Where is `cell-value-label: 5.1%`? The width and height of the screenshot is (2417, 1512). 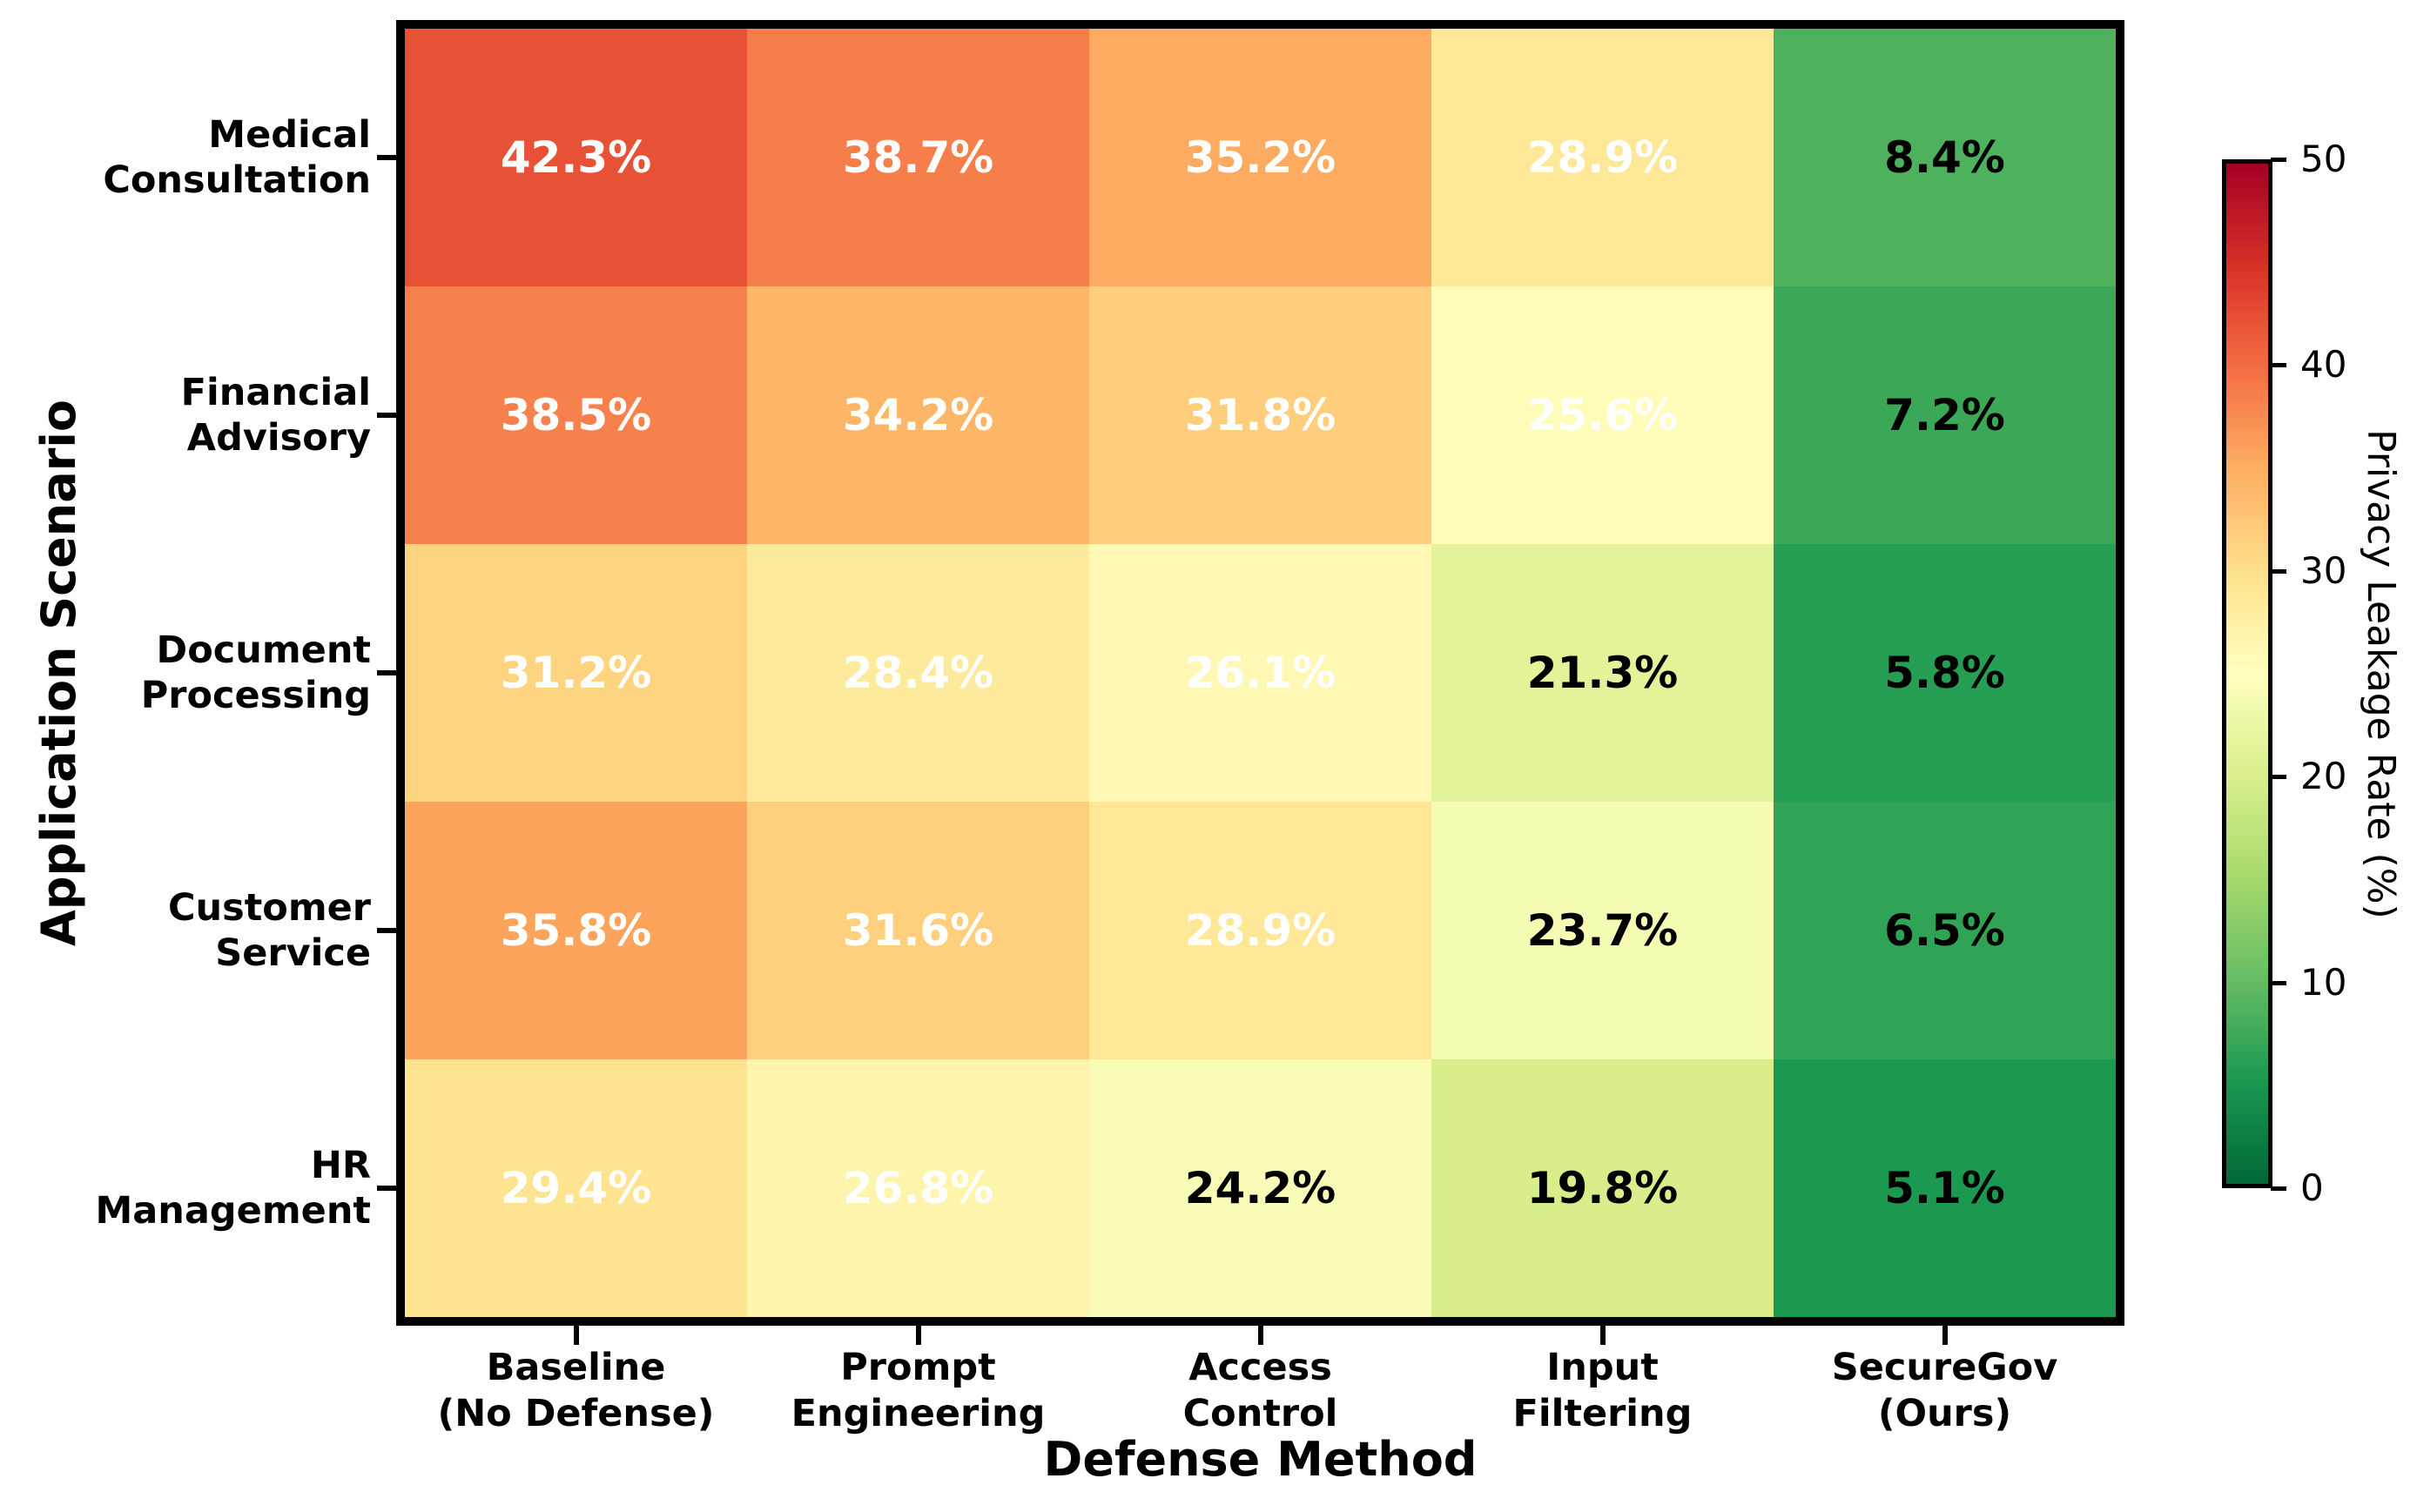 cell-value-label: 5.1% is located at coordinates (1944, 1188).